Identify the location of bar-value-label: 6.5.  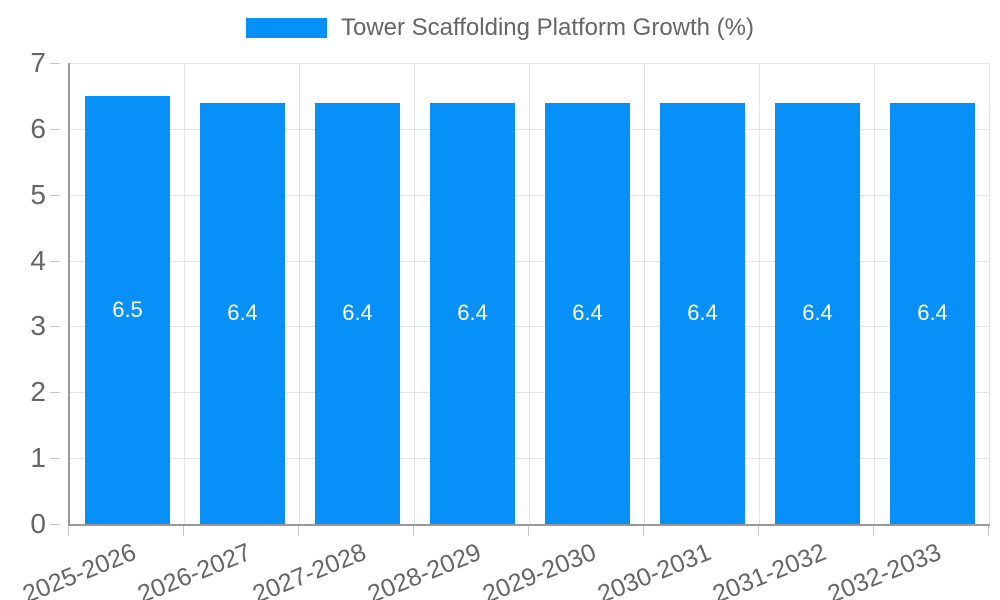
(127, 309).